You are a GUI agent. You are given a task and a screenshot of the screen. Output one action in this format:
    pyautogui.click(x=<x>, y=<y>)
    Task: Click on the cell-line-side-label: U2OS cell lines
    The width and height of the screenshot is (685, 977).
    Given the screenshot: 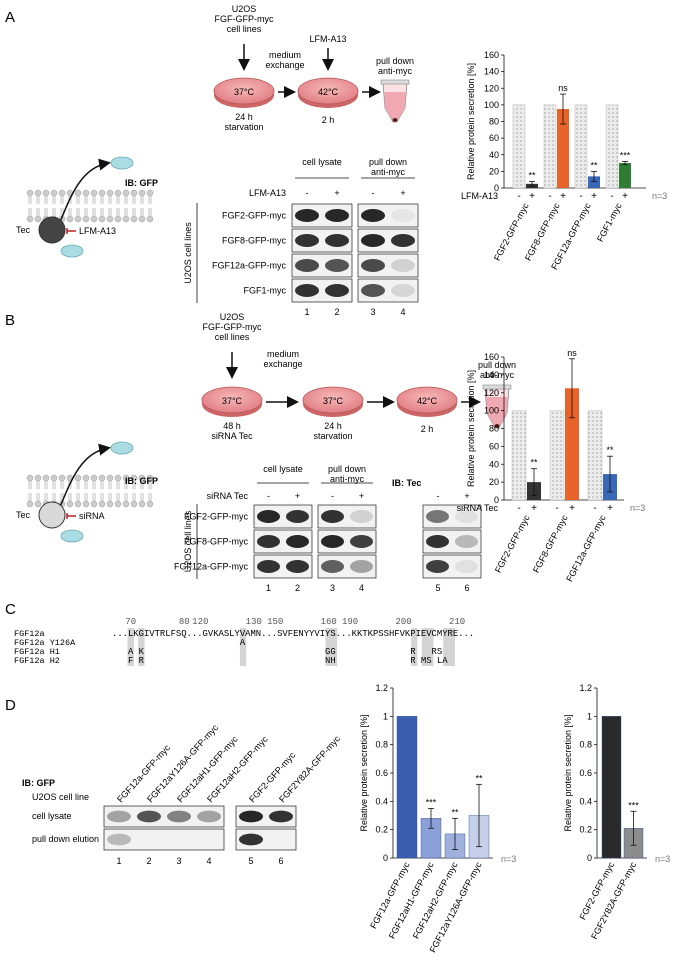 What is the action you would take?
    pyautogui.click(x=188, y=253)
    